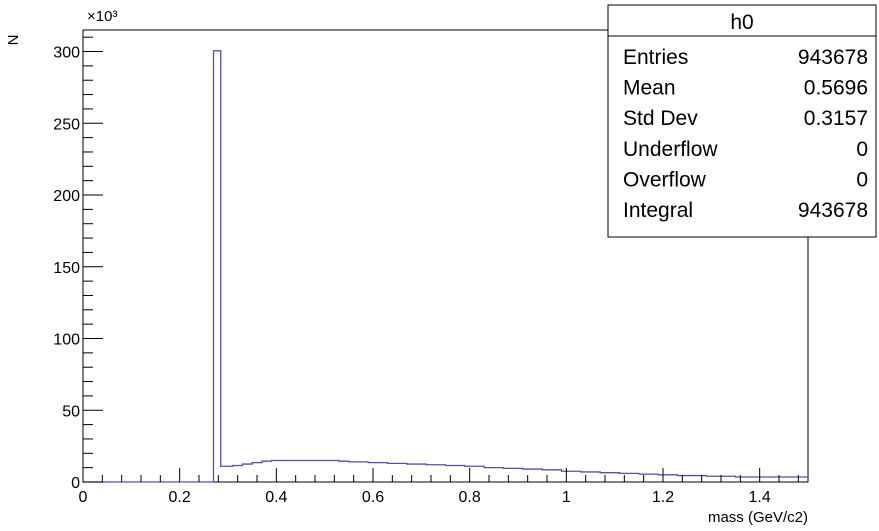 This screenshot has height=531, width=879. I want to click on y-axis-title: N, so click(13, 40).